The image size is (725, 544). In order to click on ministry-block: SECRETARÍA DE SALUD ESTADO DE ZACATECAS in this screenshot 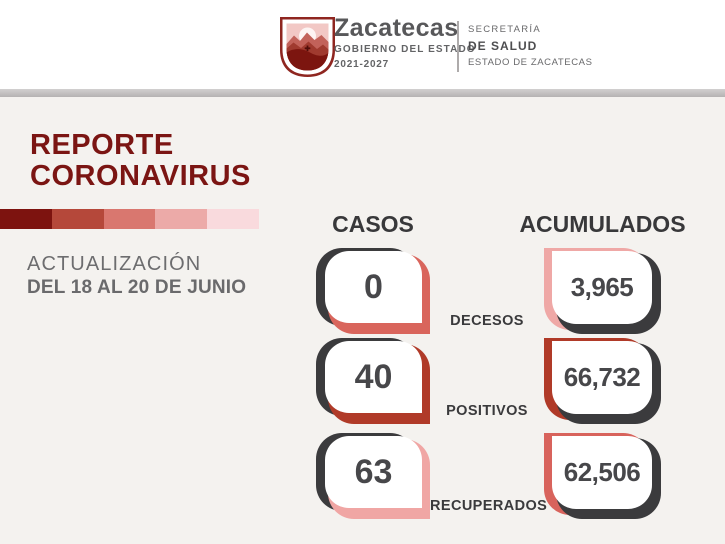, I will do `click(530, 46)`.